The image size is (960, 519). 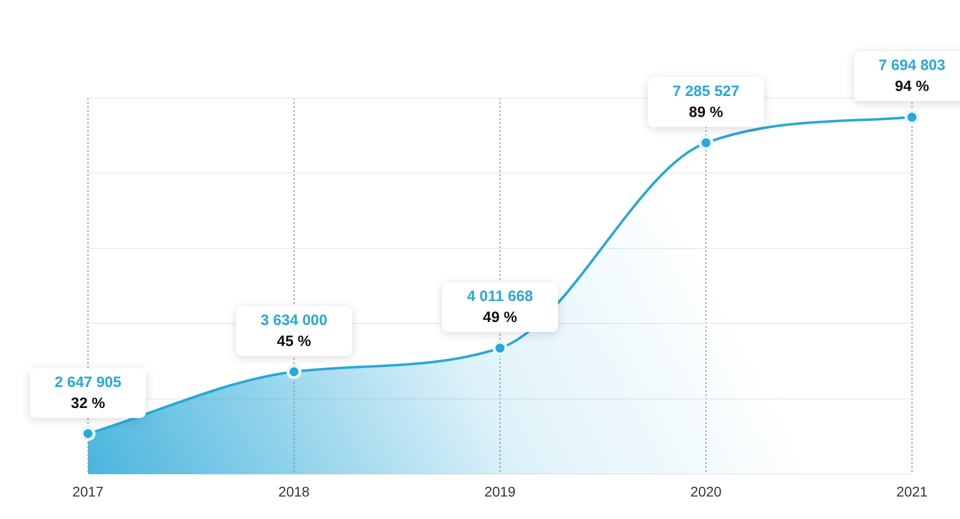 What do you see at coordinates (88, 491) in the screenshot?
I see `x-tick-label: 2017` at bounding box center [88, 491].